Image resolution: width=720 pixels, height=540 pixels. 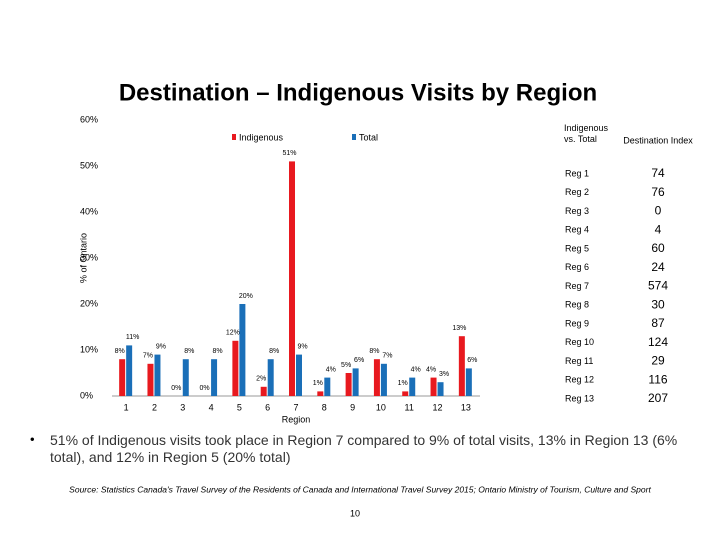 What do you see at coordinates (239, 407) in the screenshot?
I see `x-tick-label: 5` at bounding box center [239, 407].